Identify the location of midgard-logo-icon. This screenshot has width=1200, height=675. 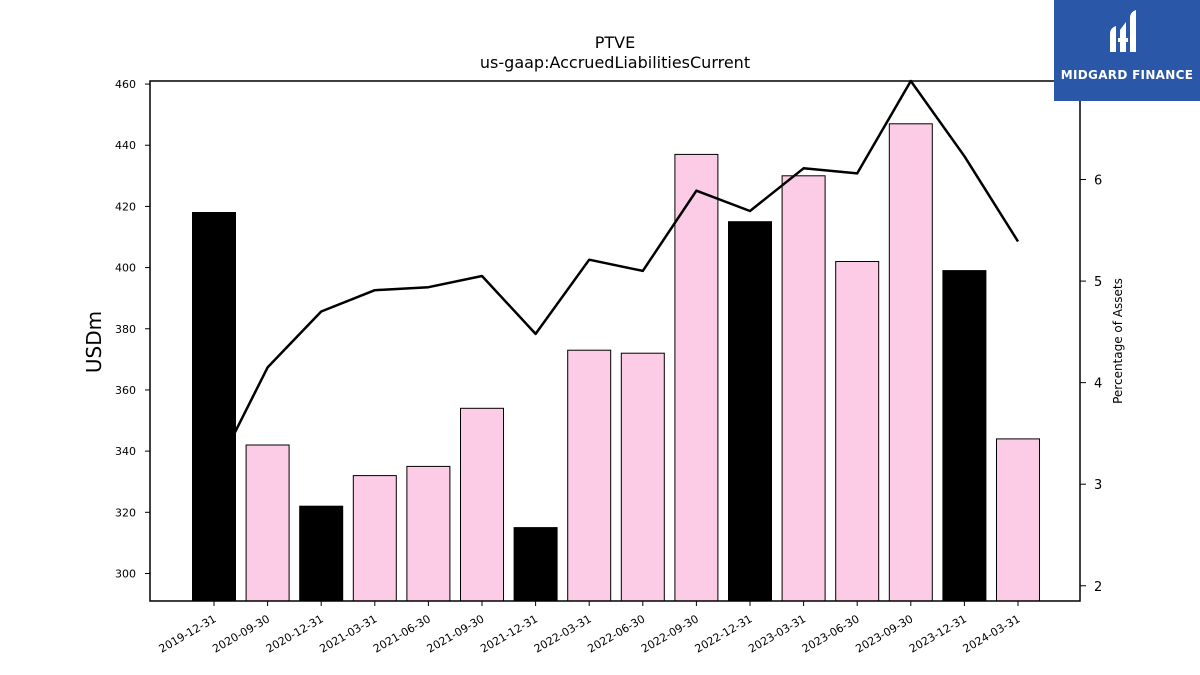
(1123, 31).